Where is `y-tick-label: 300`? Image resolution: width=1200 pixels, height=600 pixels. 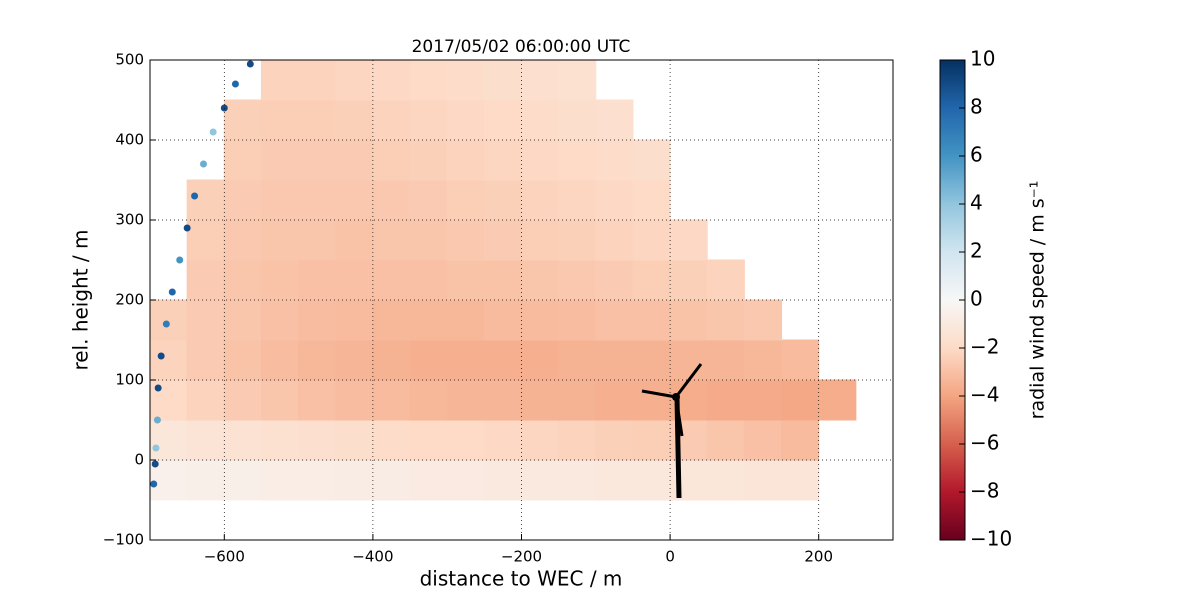 y-tick-label: 300 is located at coordinates (129, 220).